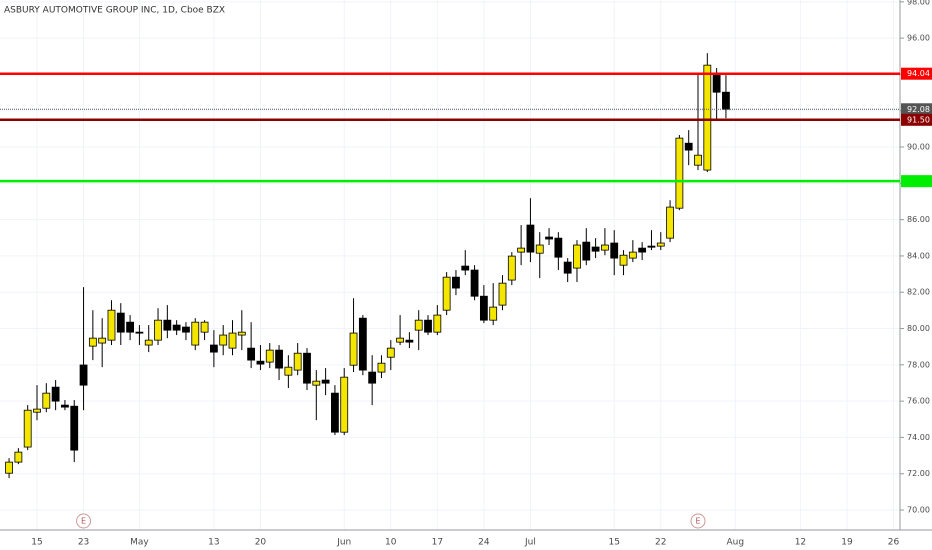 This screenshot has height=550, width=932. Describe the element at coordinates (918, 510) in the screenshot. I see `y-tick-label: 70.00` at that location.